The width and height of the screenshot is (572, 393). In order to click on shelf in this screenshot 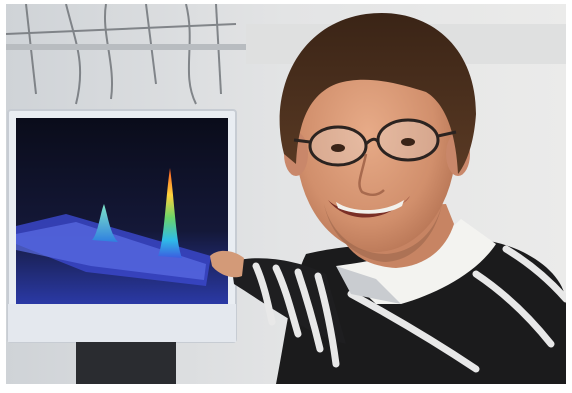, I will do `click(126, 47)`.